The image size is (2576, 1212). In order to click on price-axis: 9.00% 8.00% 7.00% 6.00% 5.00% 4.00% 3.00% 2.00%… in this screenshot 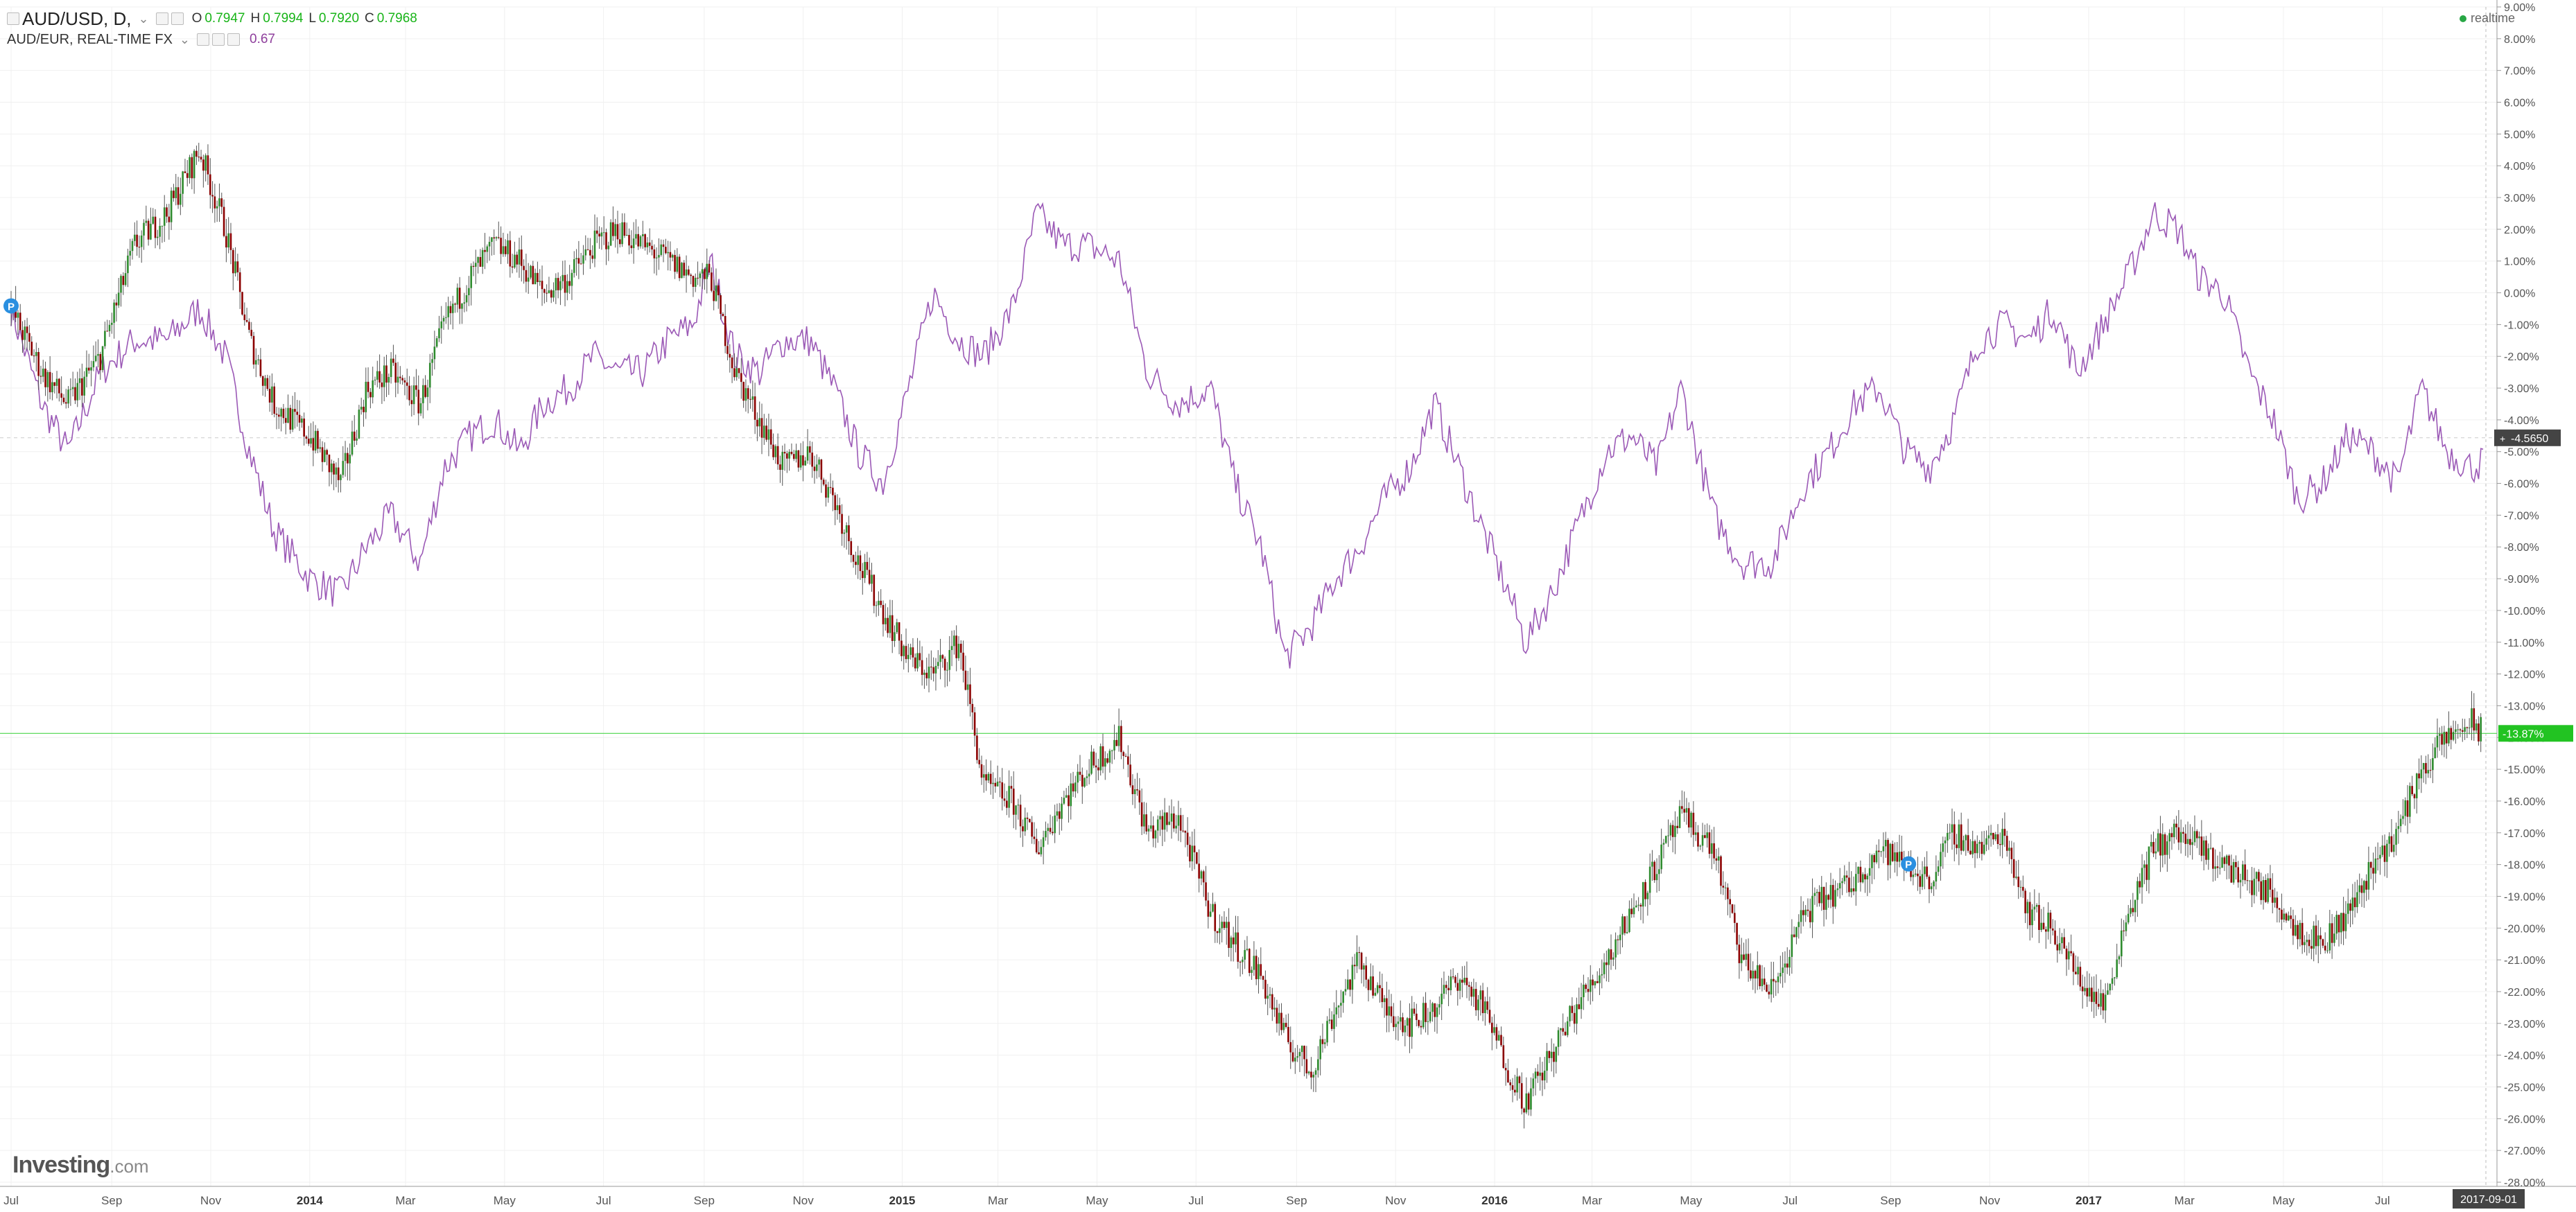, I will do `click(2521, 595)`.